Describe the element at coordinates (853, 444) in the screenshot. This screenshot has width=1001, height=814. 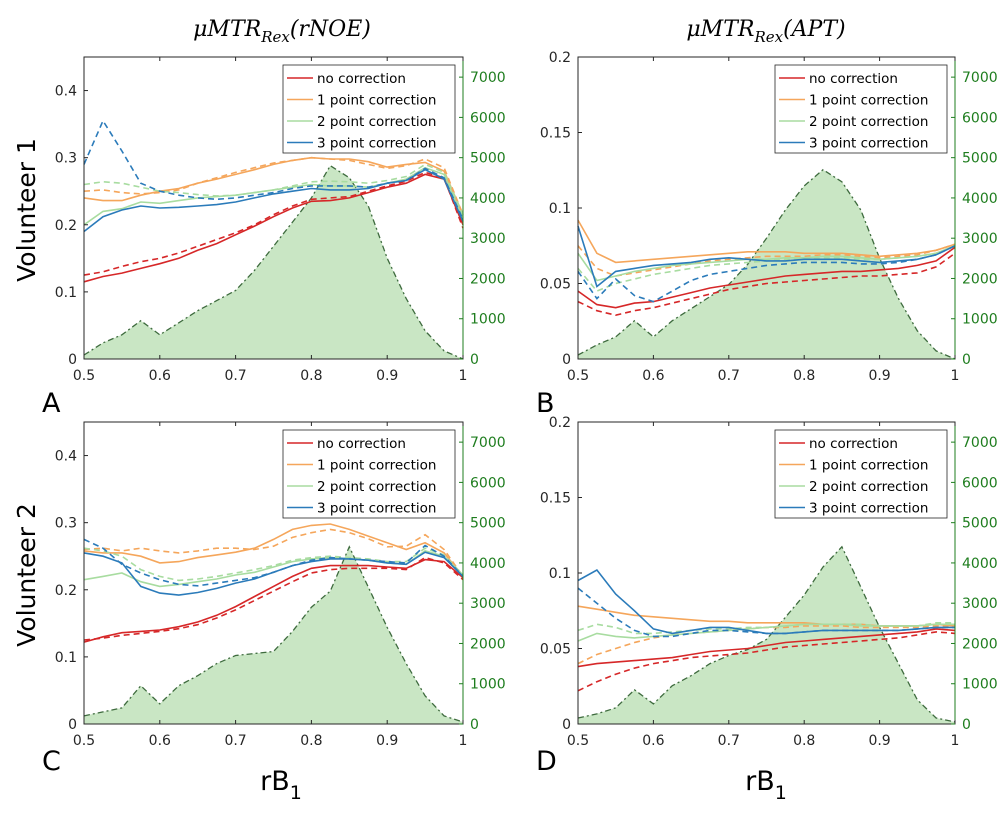
I see `legend-entry-label: no correction` at that location.